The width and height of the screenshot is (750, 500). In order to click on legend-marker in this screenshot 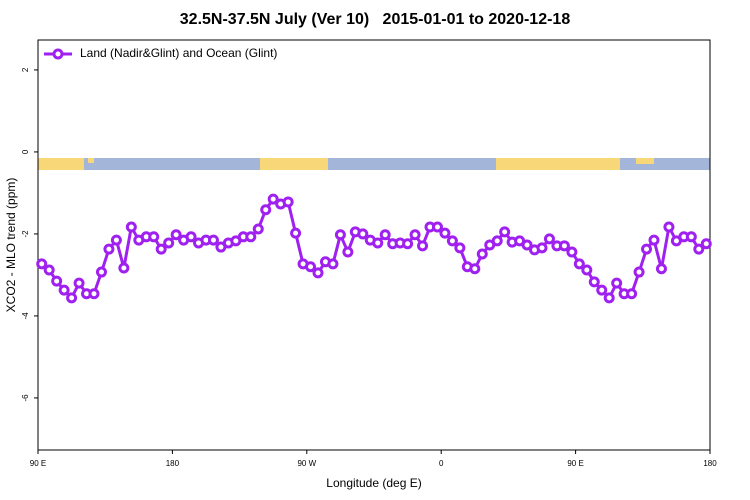, I will do `click(58, 54)`.